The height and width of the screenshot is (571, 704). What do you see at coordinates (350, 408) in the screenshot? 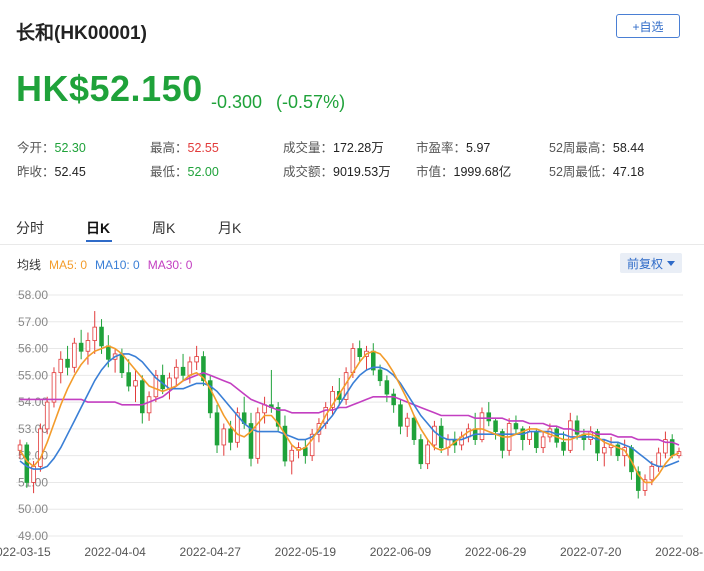
I see `ma30-line` at bounding box center [350, 408].